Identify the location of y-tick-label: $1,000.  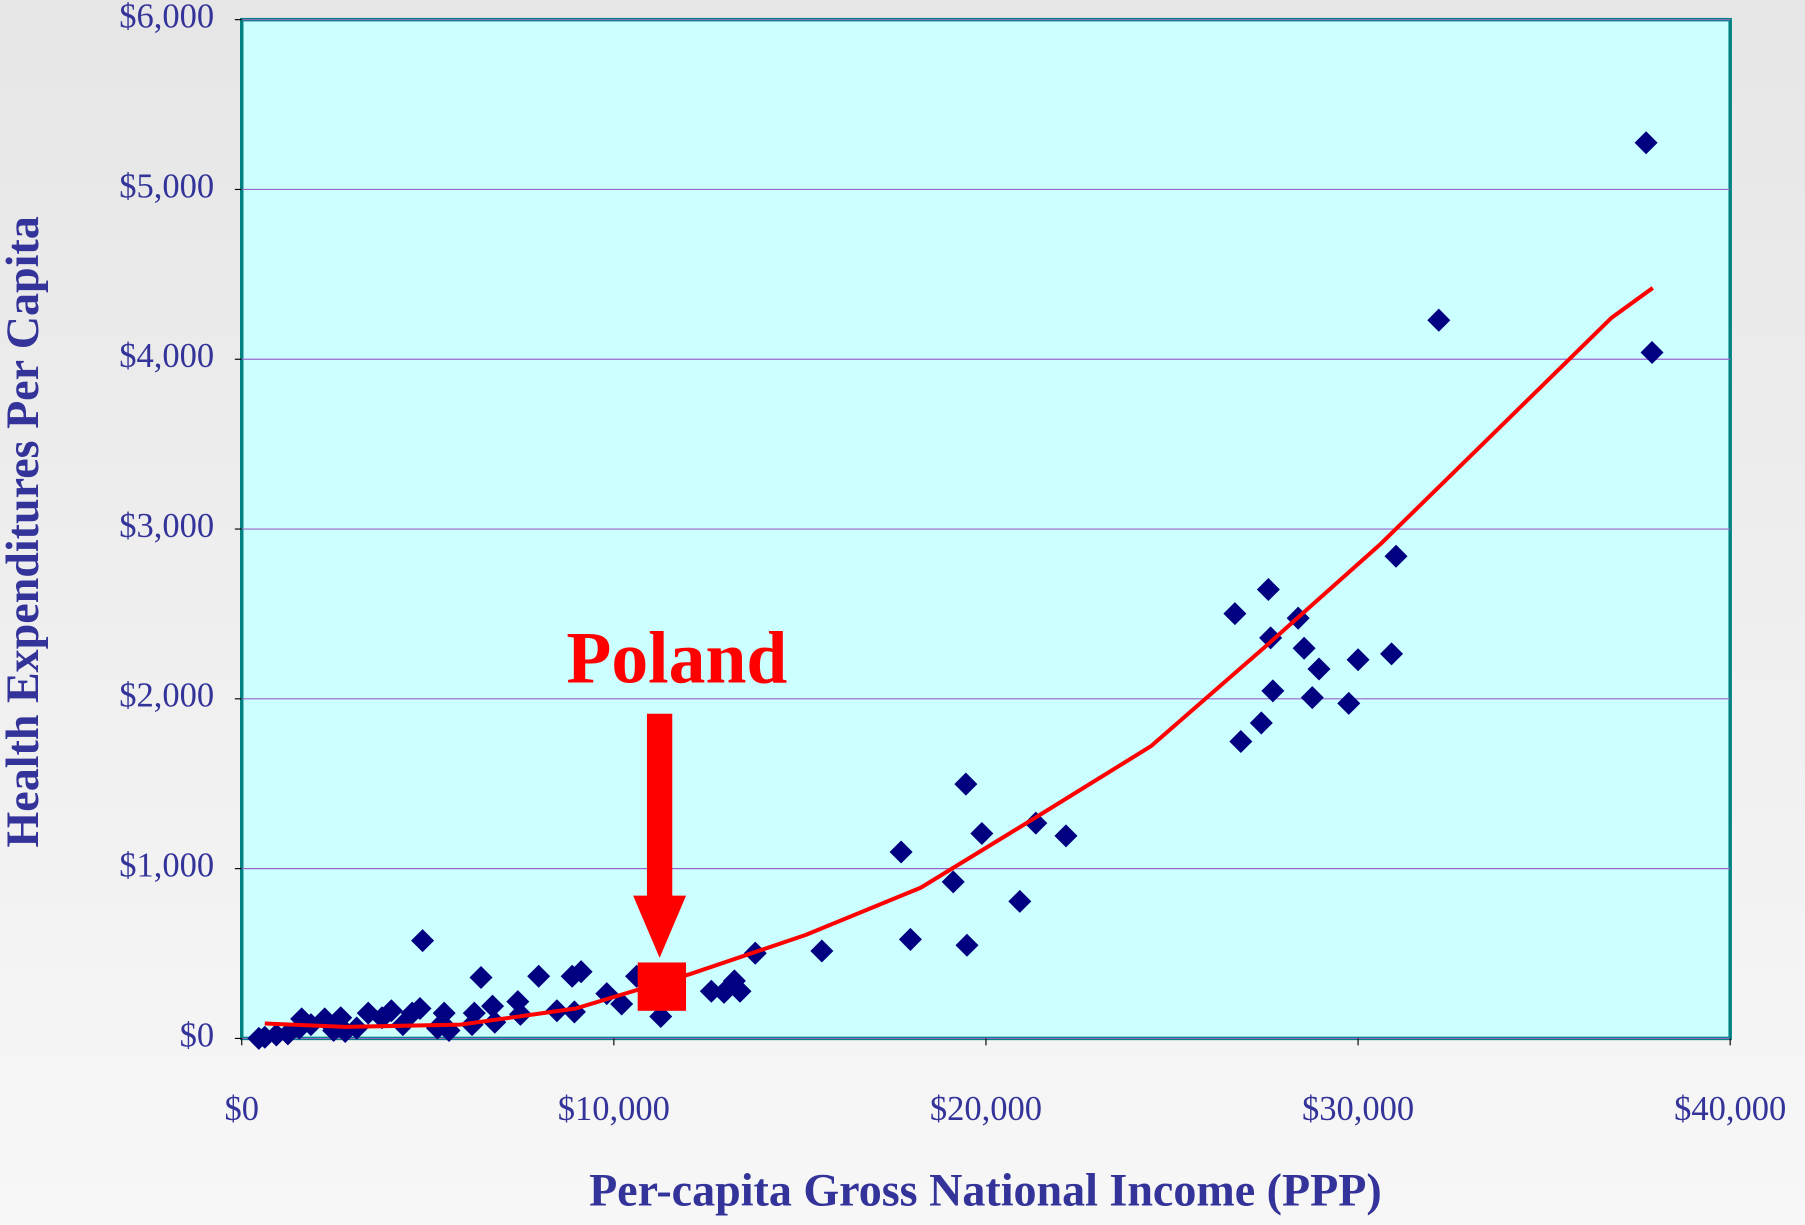
(166, 866).